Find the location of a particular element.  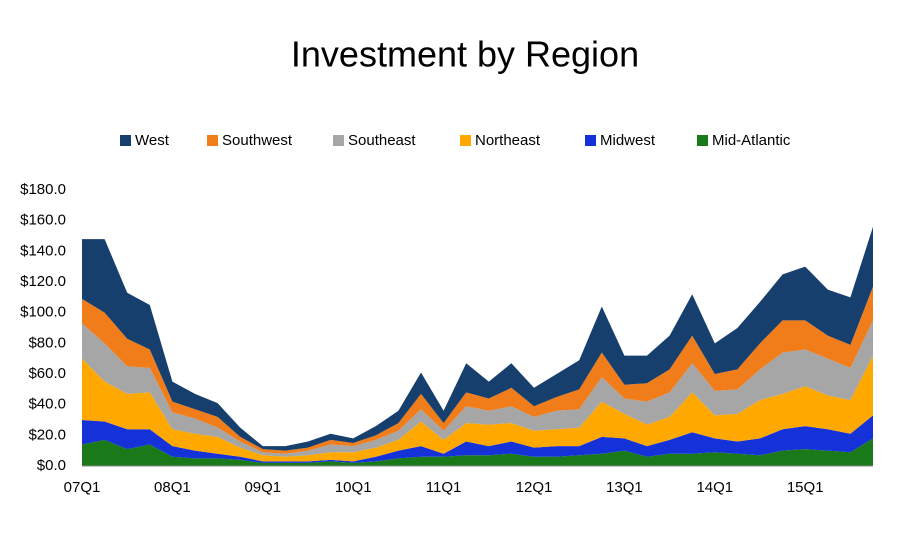

chart-title: Investment by Region is located at coordinates (465, 54).